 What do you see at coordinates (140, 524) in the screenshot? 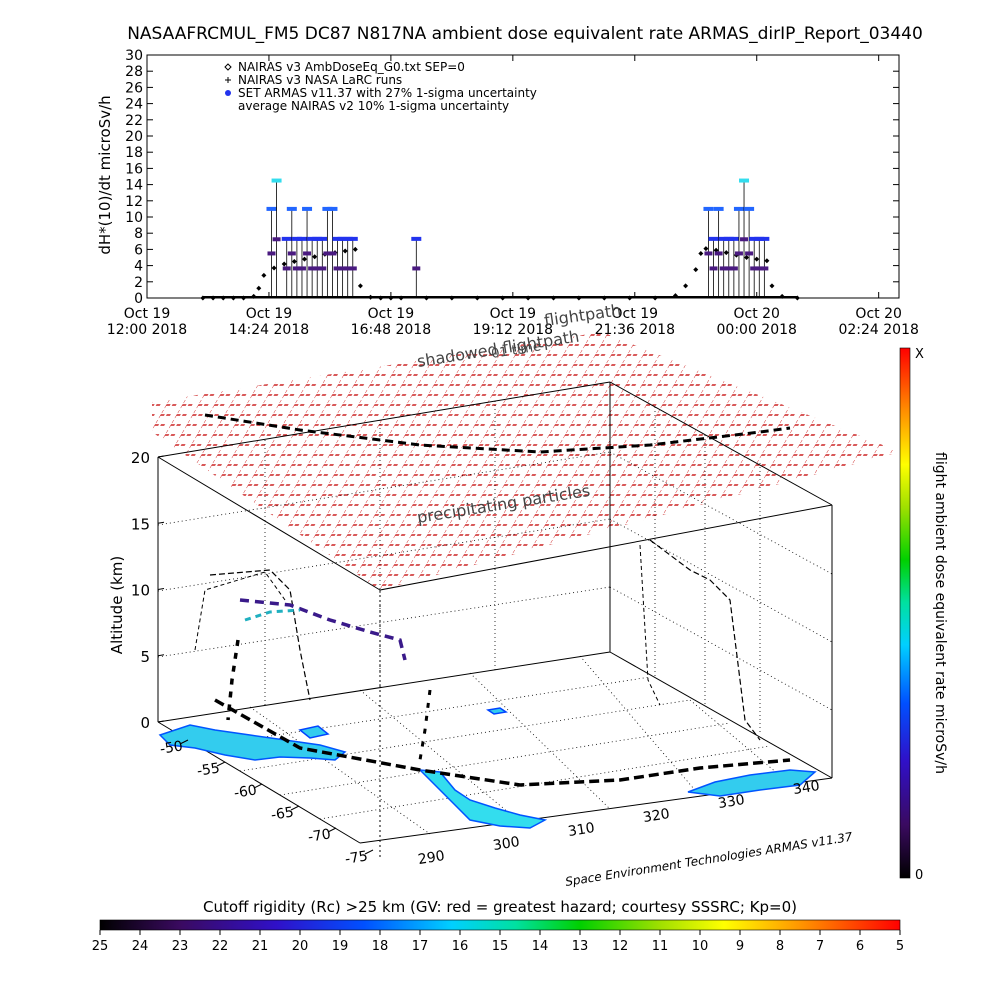
I see `altitude-tick-label: 15` at bounding box center [140, 524].